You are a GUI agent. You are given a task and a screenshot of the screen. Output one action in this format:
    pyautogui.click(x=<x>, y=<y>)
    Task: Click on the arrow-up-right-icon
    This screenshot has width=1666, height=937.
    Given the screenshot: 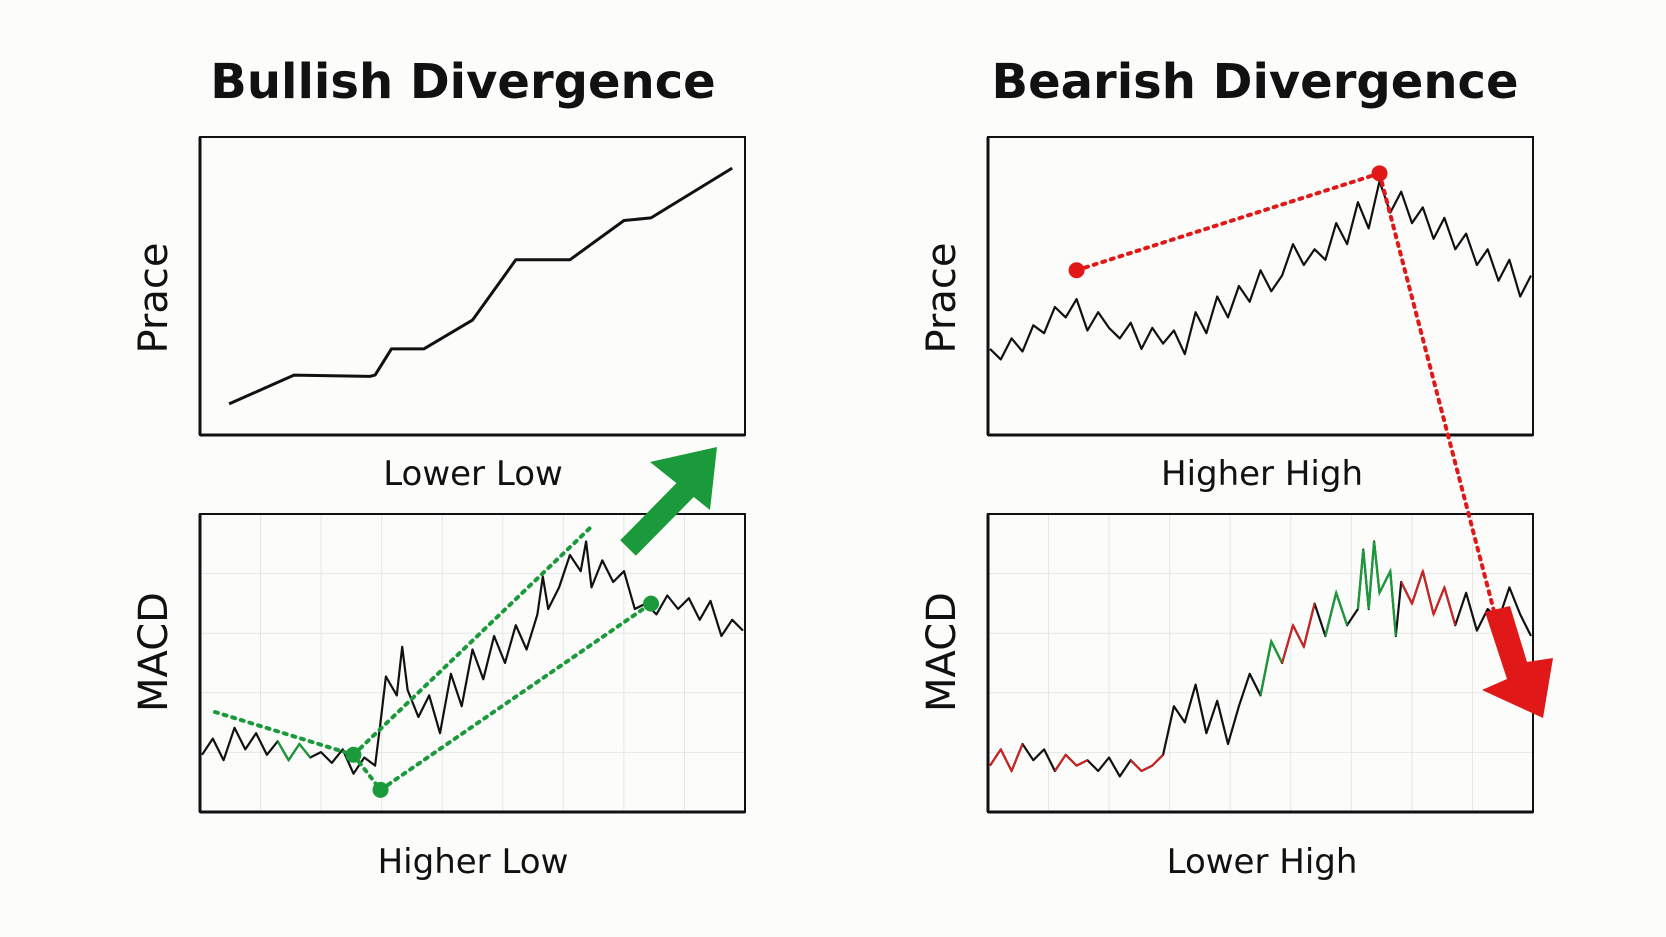 What is the action you would take?
    pyautogui.click(x=668, y=501)
    